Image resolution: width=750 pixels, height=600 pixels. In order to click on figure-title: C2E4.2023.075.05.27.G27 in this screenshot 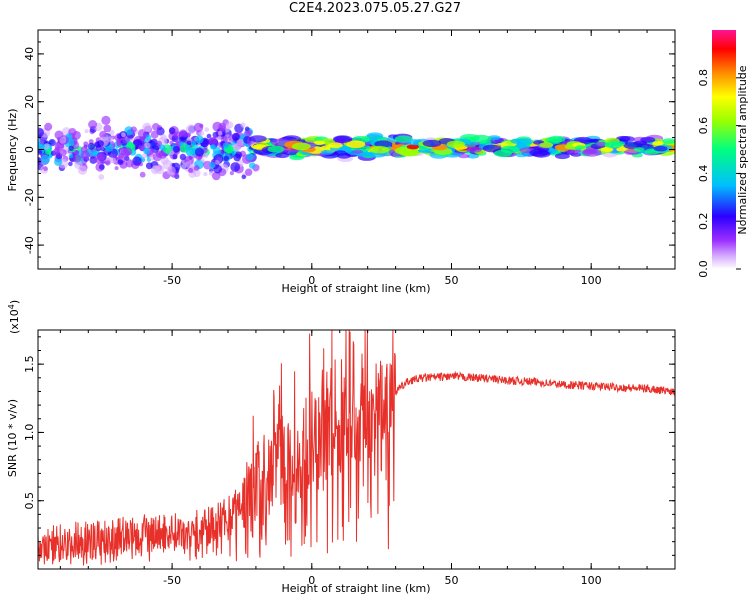, I will do `click(375, 8)`.